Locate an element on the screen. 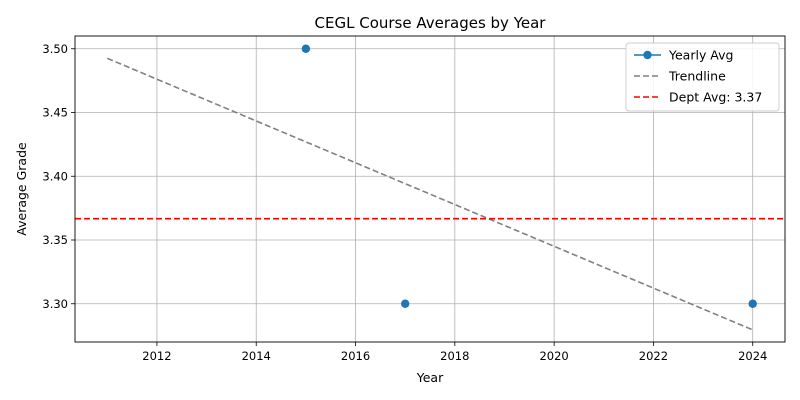 The image size is (800, 400). x-axis-label: Year is located at coordinates (430, 377).